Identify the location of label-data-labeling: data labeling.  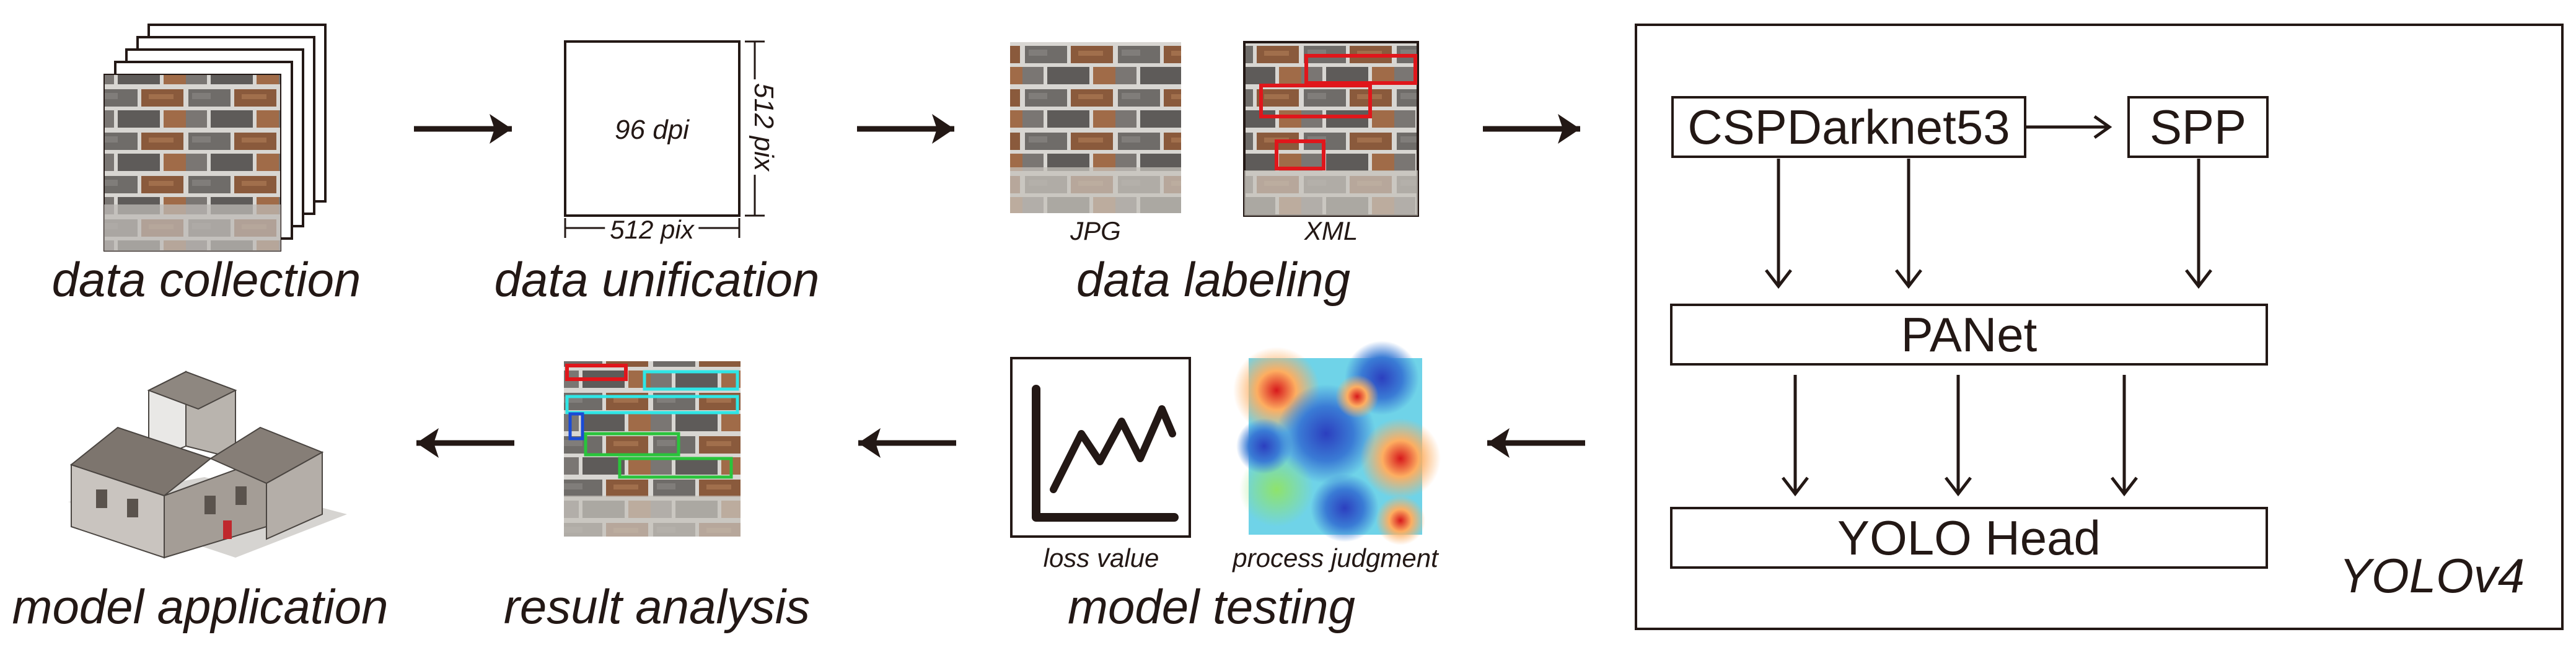
(1214, 279).